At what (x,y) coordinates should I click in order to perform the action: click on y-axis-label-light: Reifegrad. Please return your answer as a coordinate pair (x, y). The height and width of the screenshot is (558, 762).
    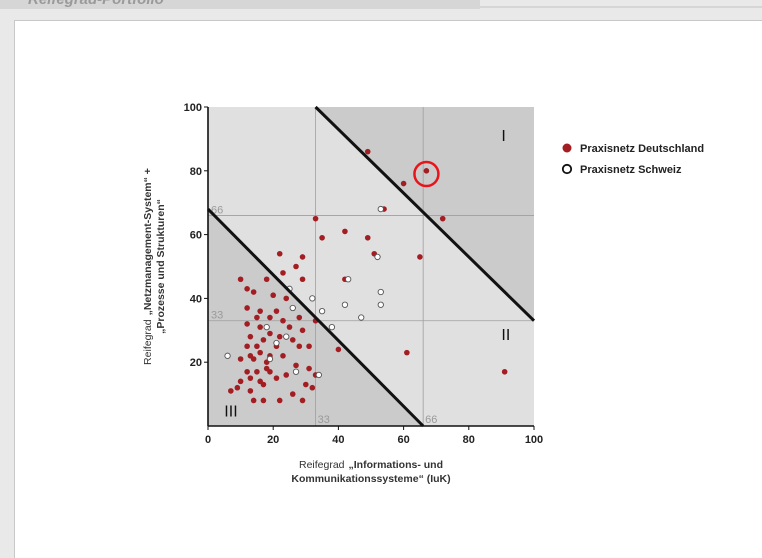
    Looking at the image, I should click on (148, 342).